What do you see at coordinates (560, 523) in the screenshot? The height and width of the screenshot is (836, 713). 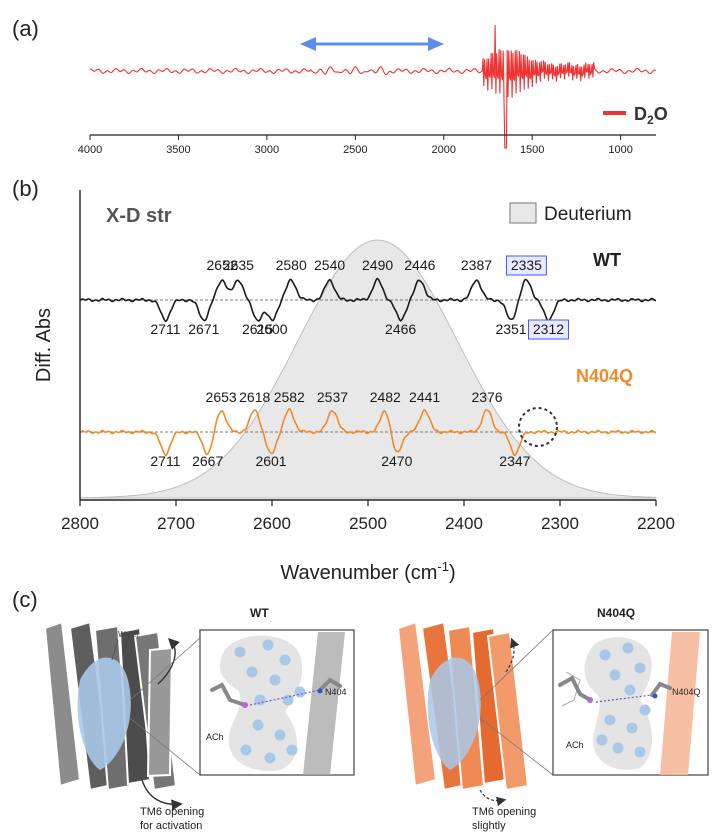 I see `panel-b-tick-label: 2300` at bounding box center [560, 523].